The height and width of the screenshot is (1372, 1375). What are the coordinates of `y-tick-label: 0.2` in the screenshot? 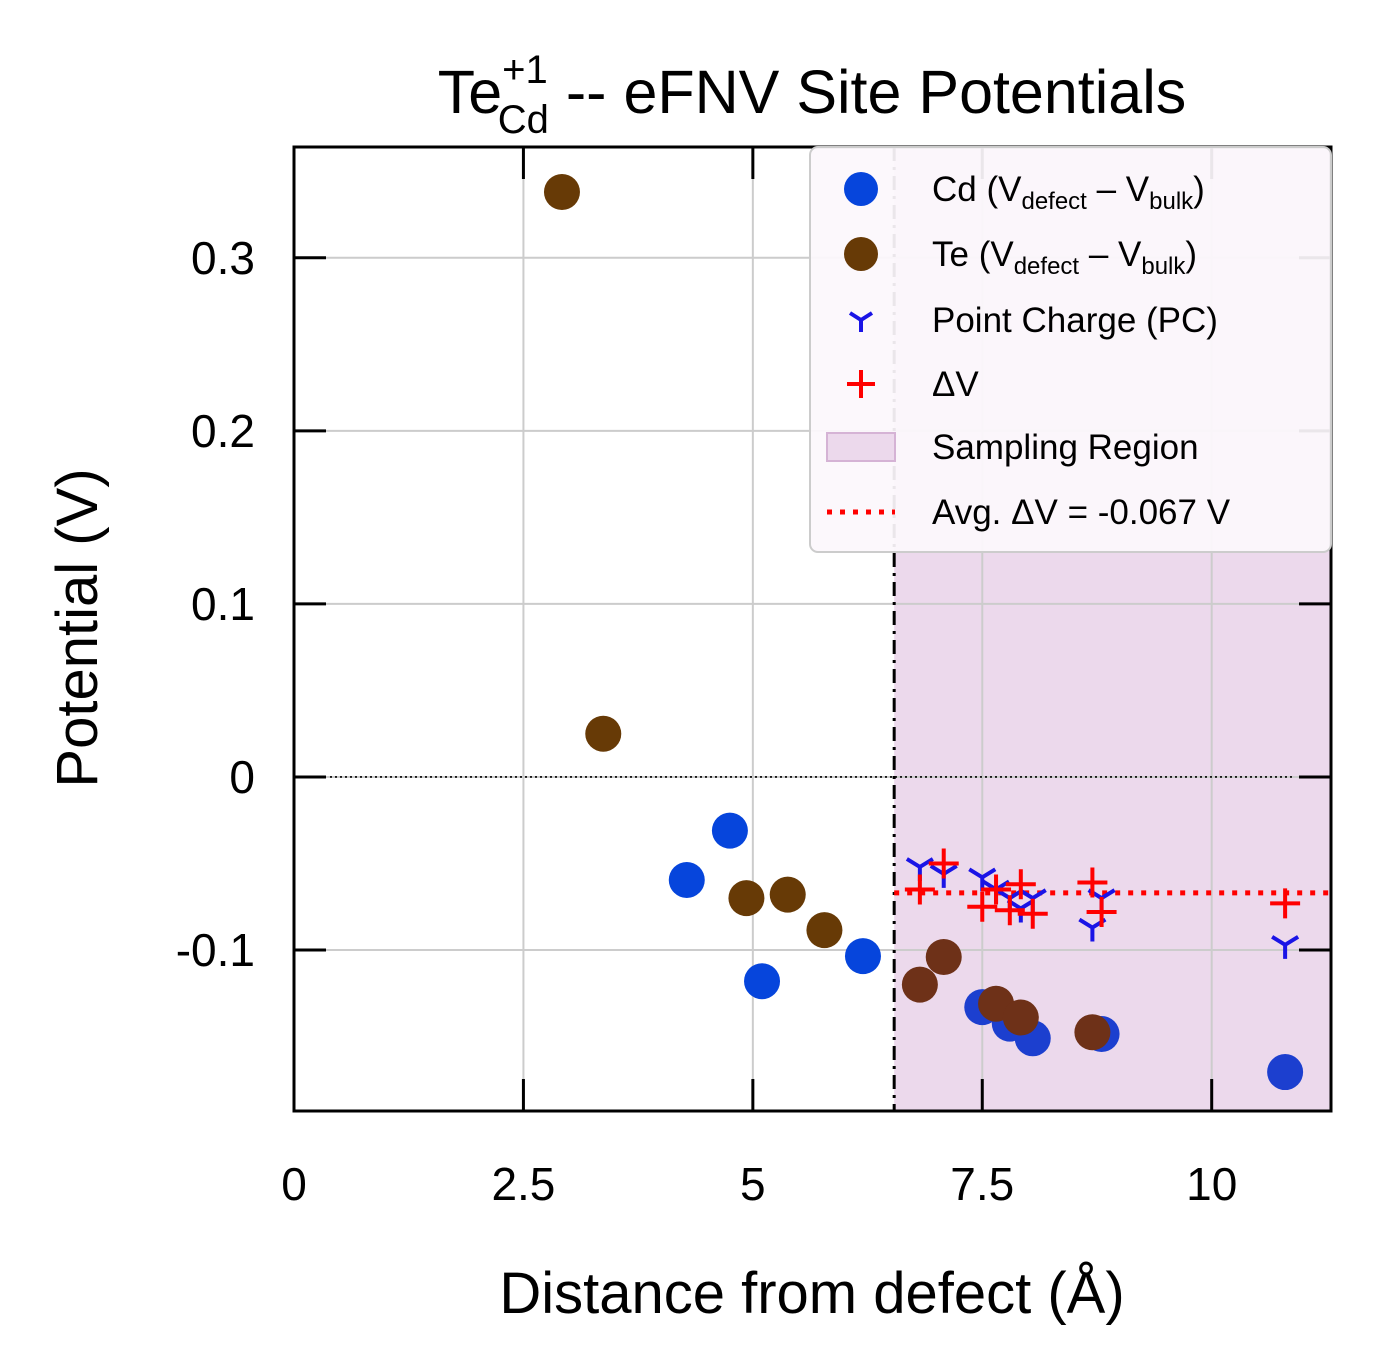 It's located at (223, 431).